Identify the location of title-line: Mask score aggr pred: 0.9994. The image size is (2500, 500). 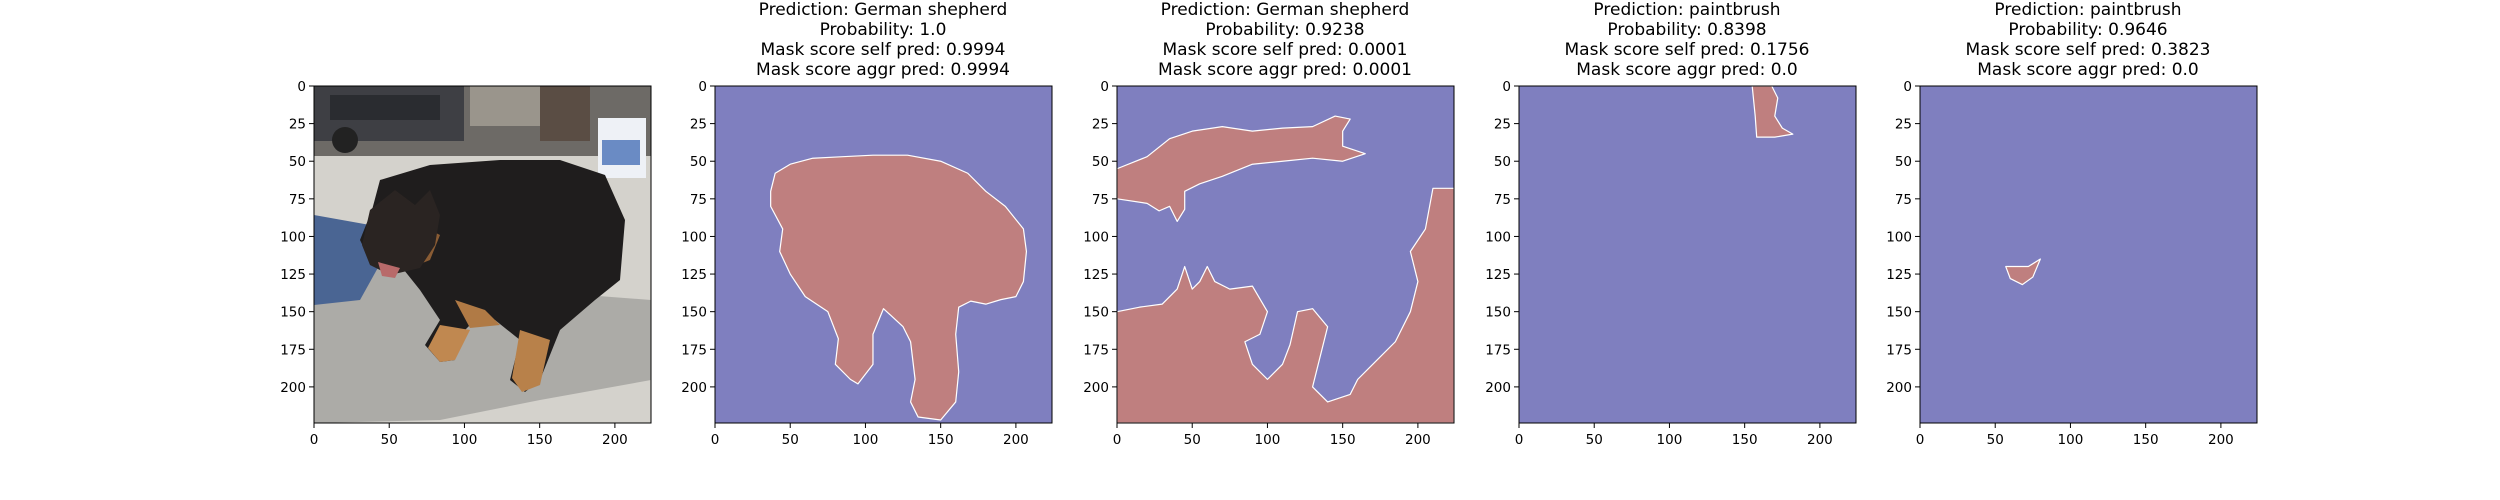
(883, 70).